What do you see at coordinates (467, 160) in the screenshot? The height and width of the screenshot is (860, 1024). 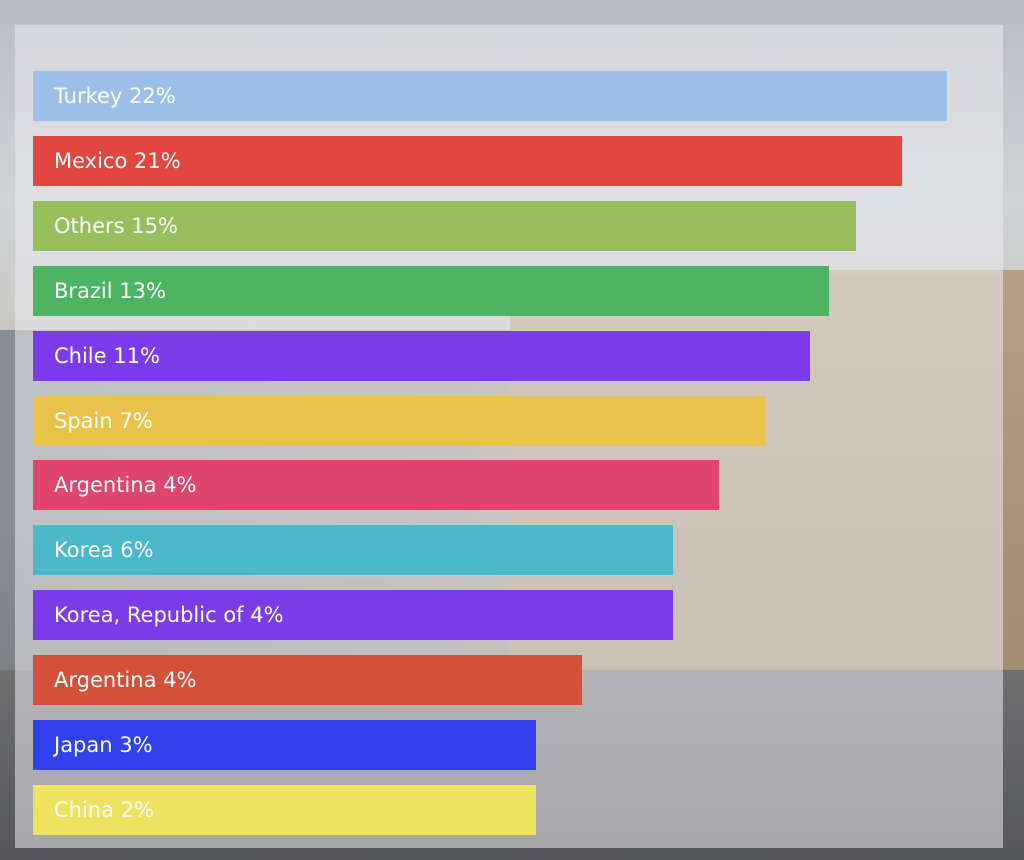 I see `bar-item: Mexico 21%` at bounding box center [467, 160].